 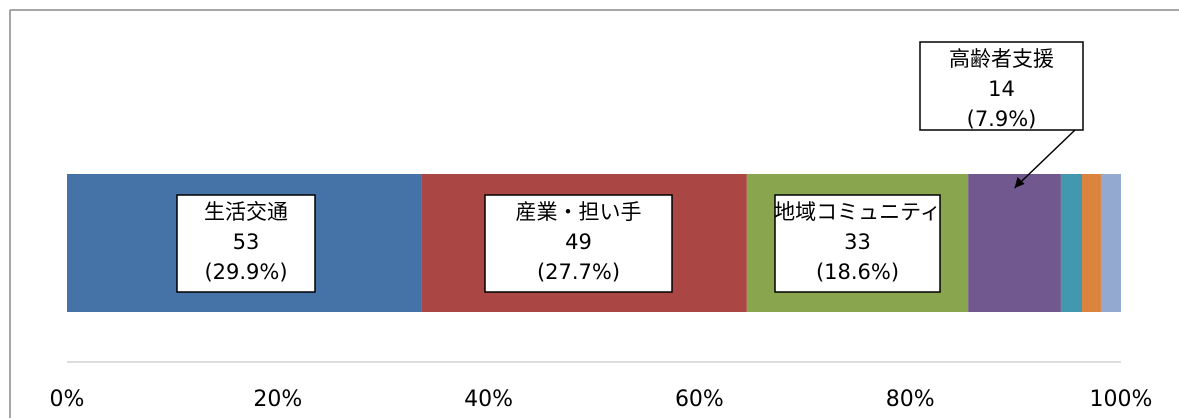 What do you see at coordinates (67, 399) in the screenshot?
I see `x-tick-label: 0%` at bounding box center [67, 399].